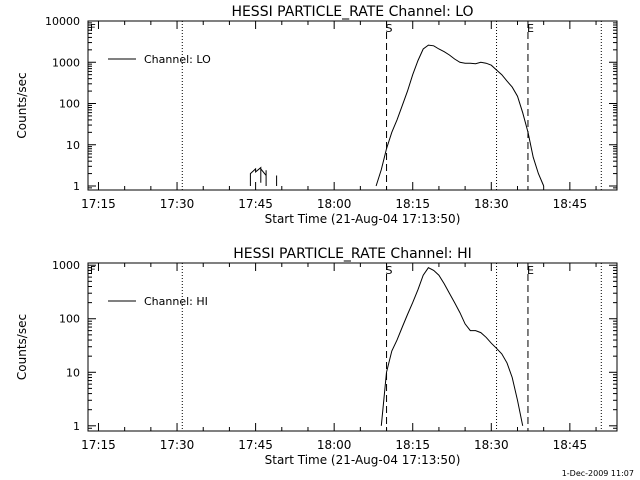 The height and width of the screenshot is (480, 640). Describe the element at coordinates (597, 473) in the screenshot. I see `timestamp: 1-Dec-2009 11:07` at that location.